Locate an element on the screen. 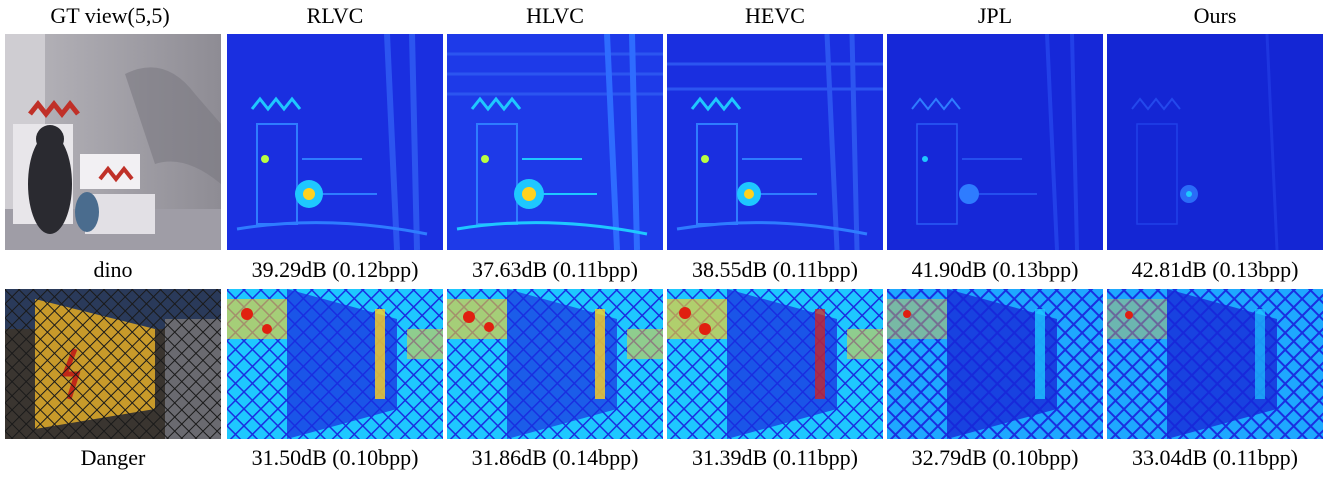  danger-jpl-result: 32.79dB (0.10bpp) is located at coordinates (995, 457).